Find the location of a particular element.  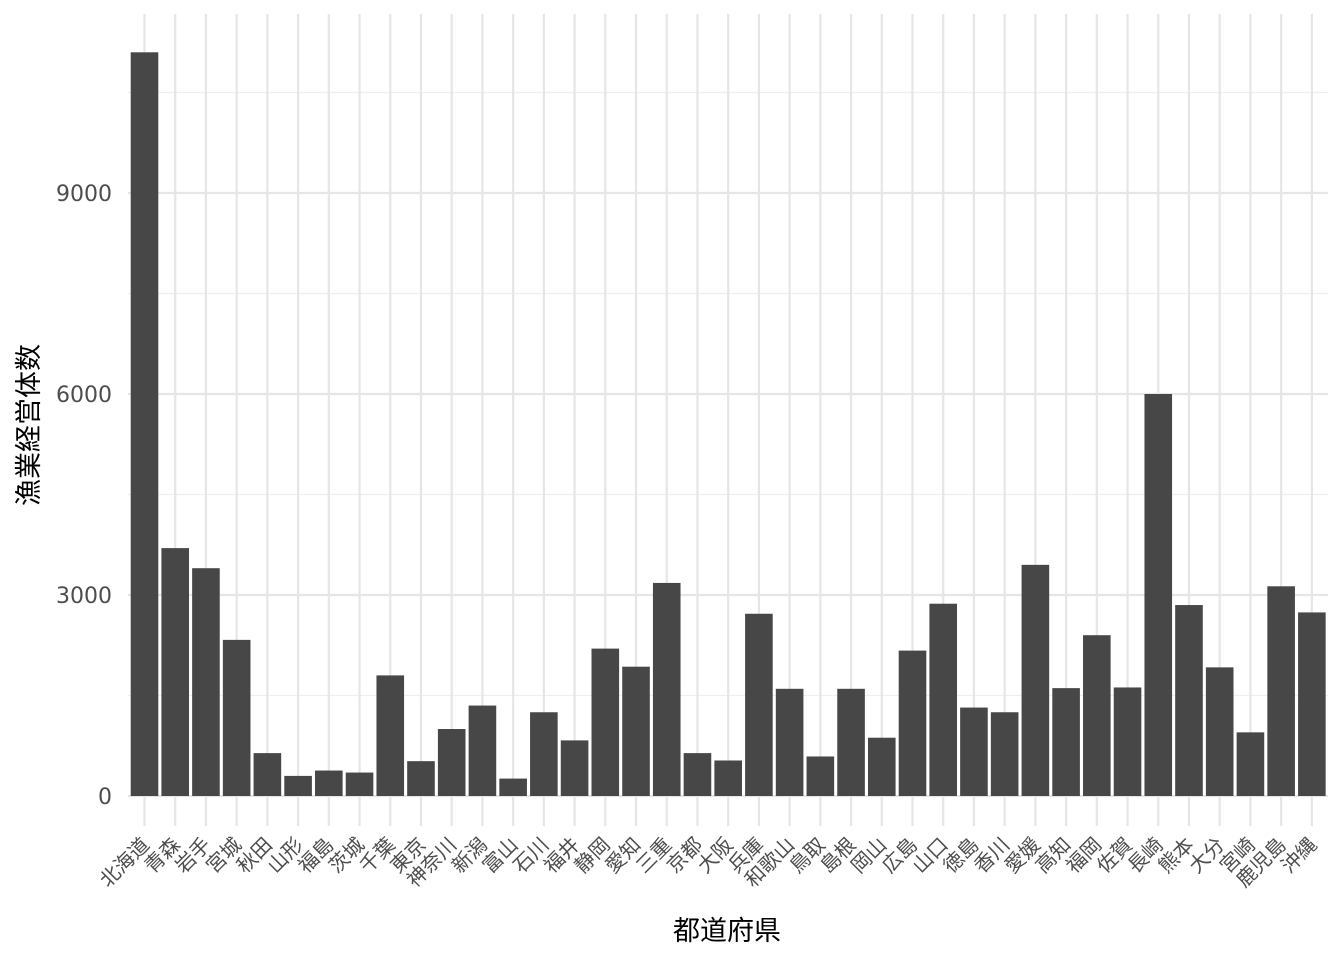

bar-佐賀 is located at coordinates (1127, 741).